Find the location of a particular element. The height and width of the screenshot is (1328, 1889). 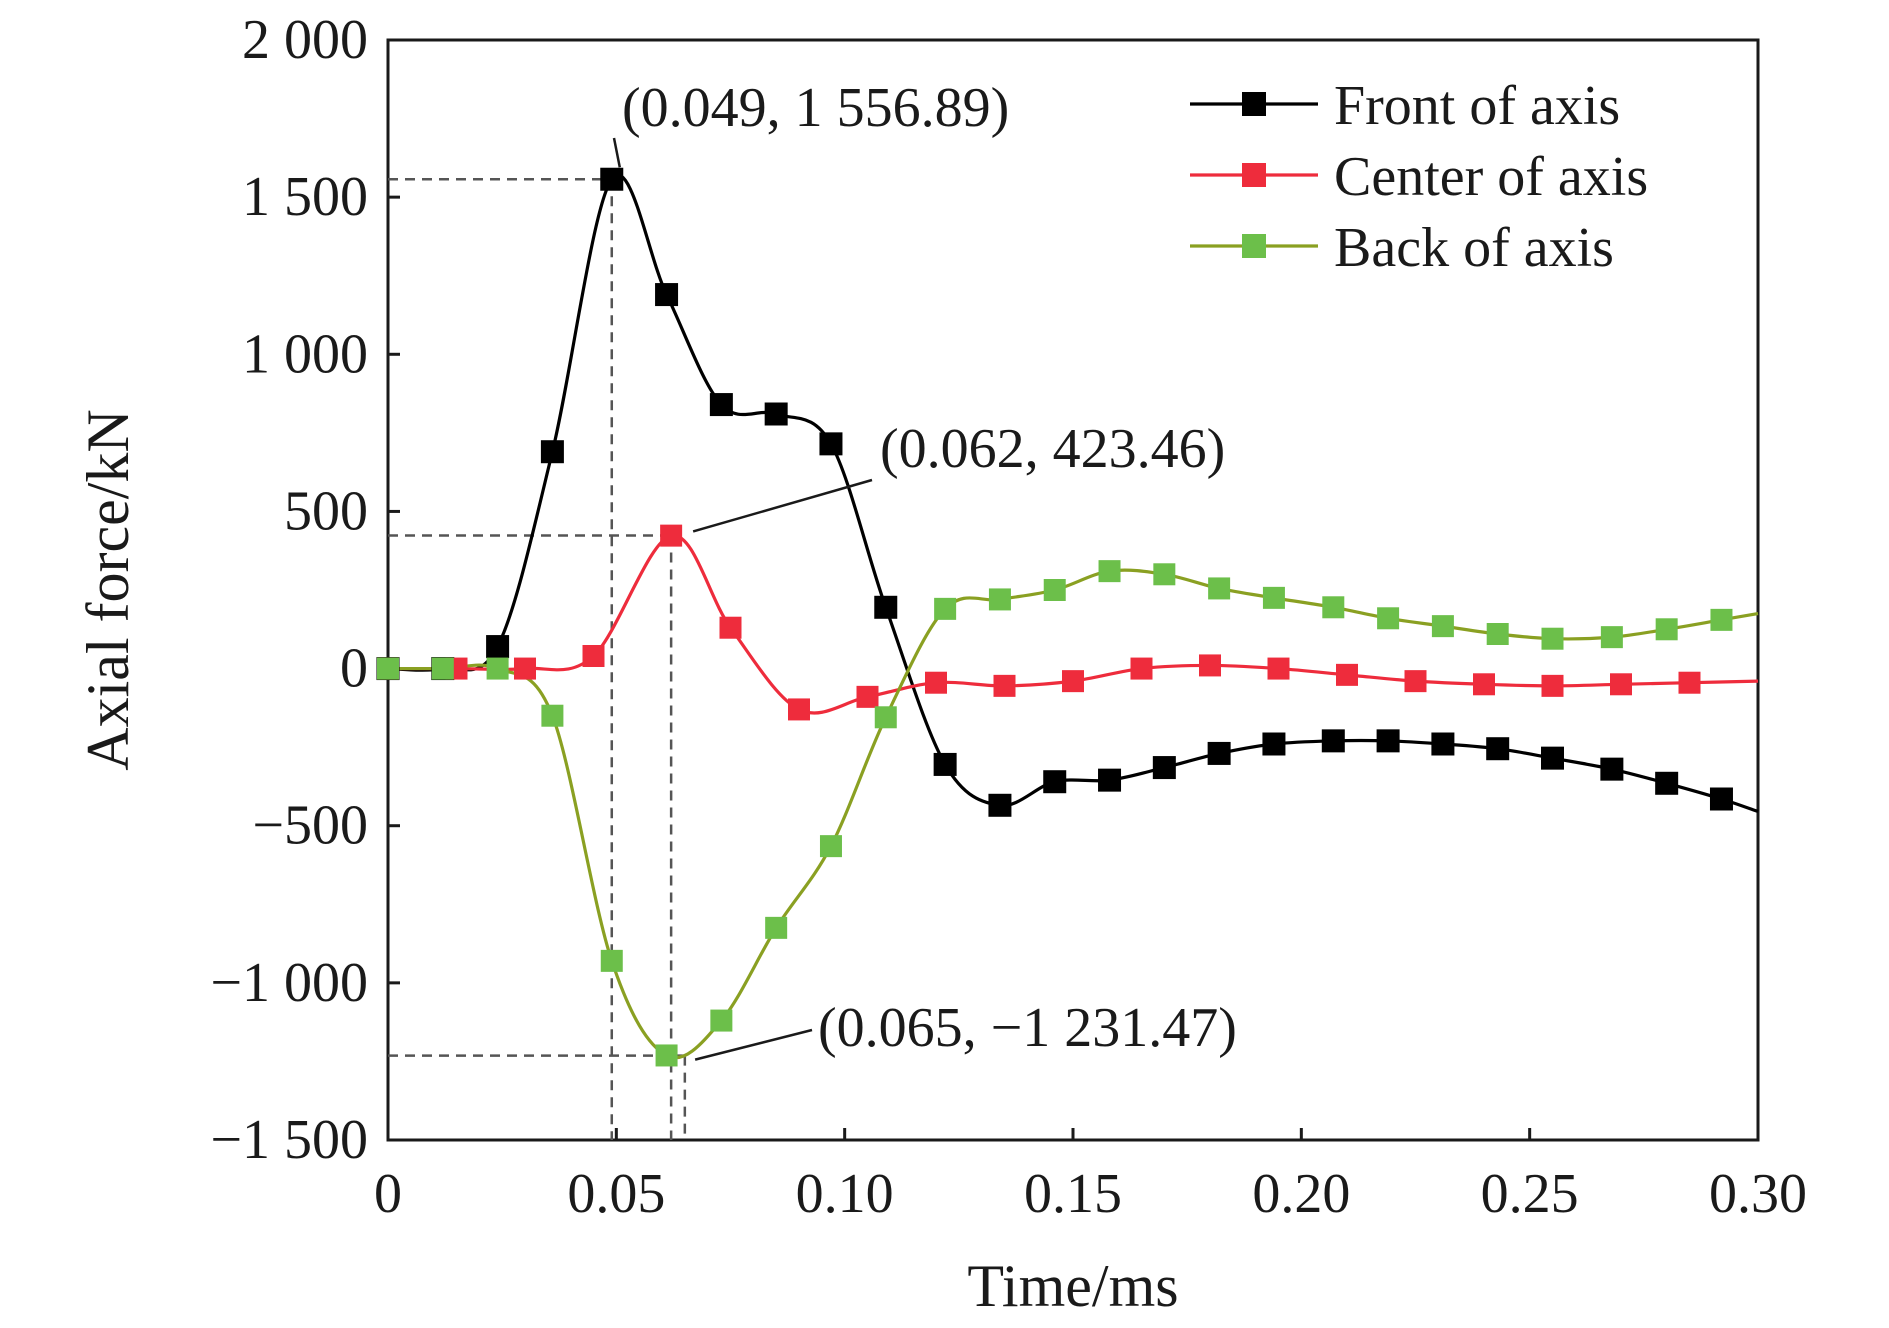

x-tick-label: 0.25 is located at coordinates (1530, 1194).